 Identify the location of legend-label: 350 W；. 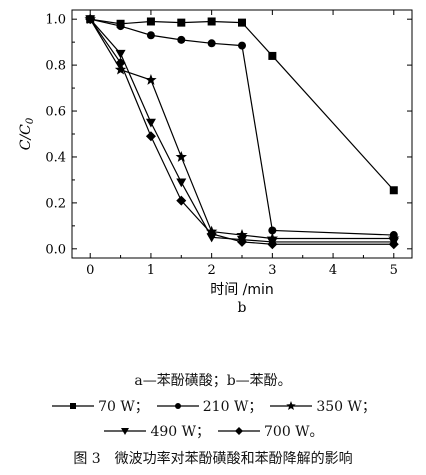
(346, 407).